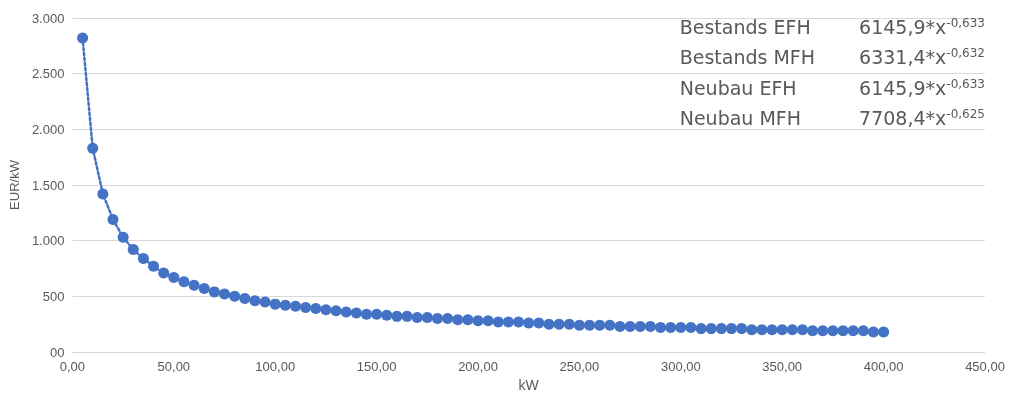 The width and height of the screenshot is (1015, 402). What do you see at coordinates (478, 366) in the screenshot?
I see `x-tick-label: 200,00` at bounding box center [478, 366].